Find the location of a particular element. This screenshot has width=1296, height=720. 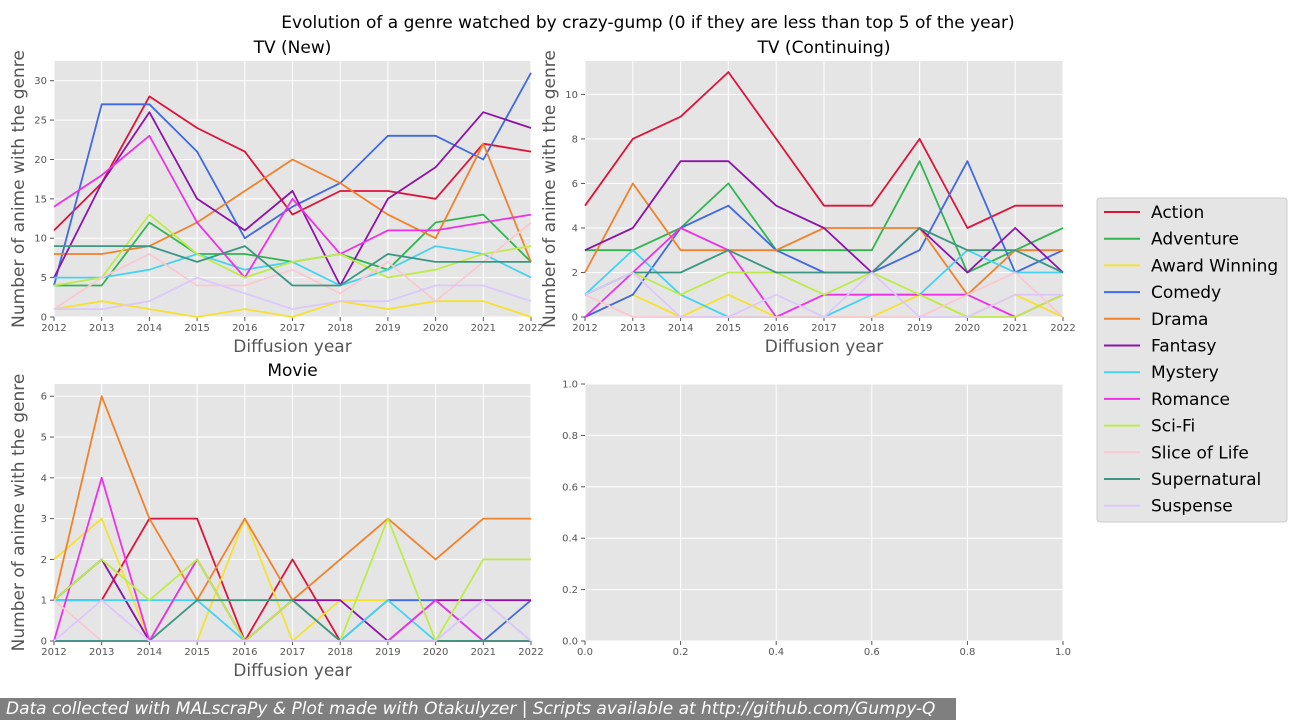

legend-label: Drama is located at coordinates (1179, 320).